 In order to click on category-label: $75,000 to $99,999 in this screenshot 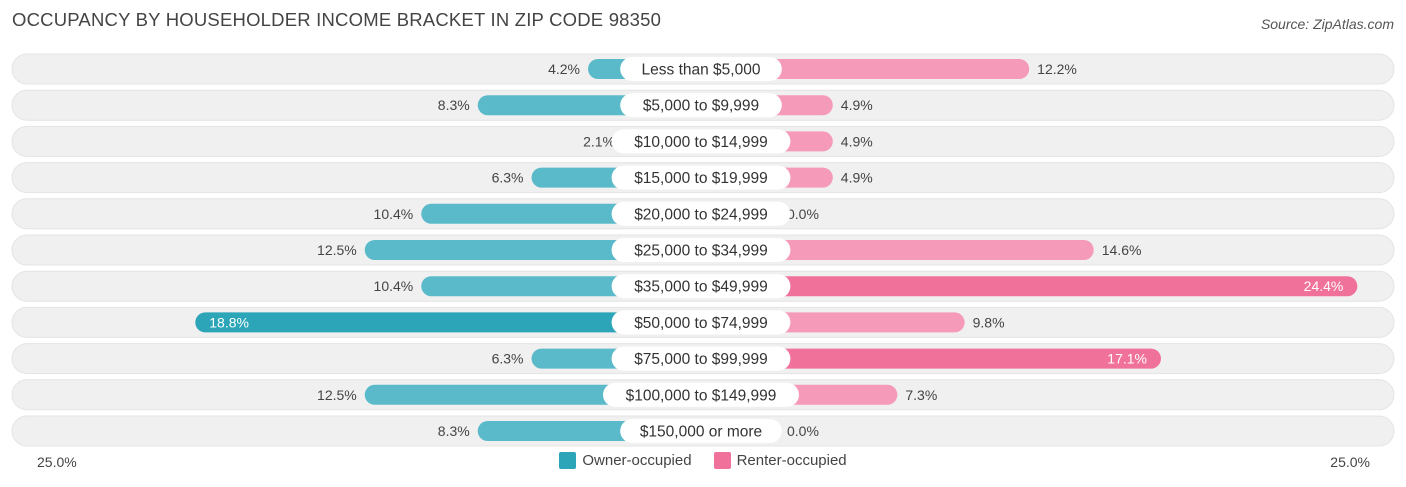, I will do `click(701, 359)`.